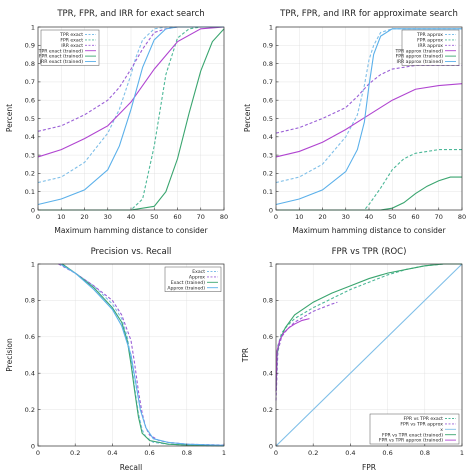  What do you see at coordinates (421, 425) in the screenshot?
I see `legend-label: FPR vs TPR approx` at bounding box center [421, 425].